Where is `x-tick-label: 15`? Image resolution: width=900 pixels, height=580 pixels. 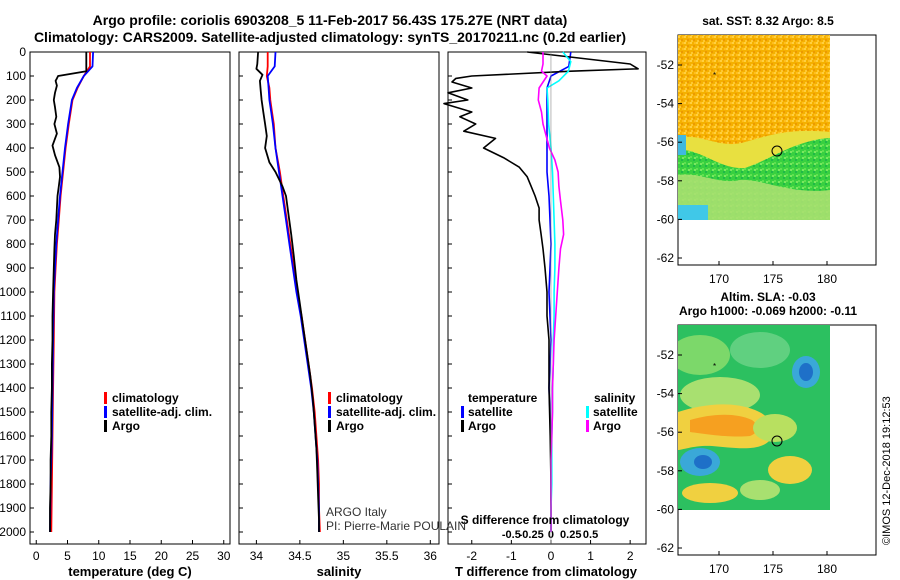
x-tick-label: 15 is located at coordinates (130, 556).